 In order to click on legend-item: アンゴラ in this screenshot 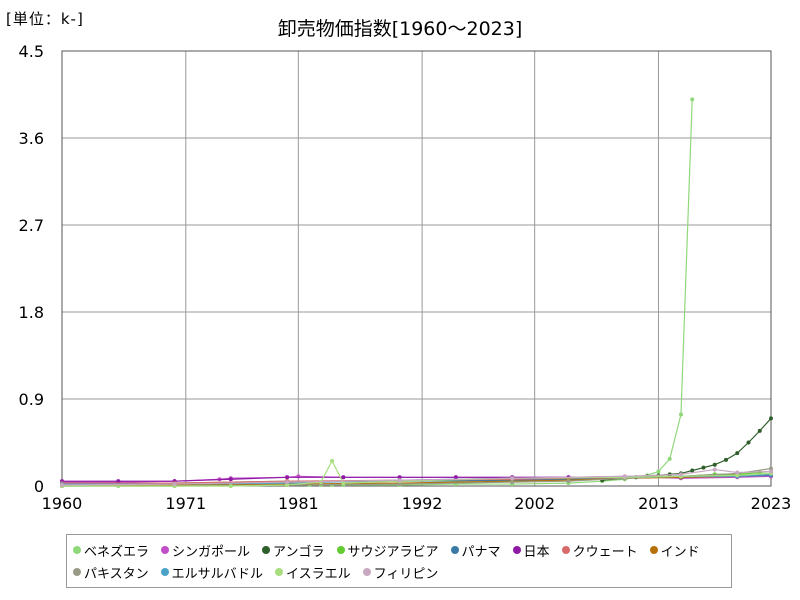, I will do `click(293, 550)`.